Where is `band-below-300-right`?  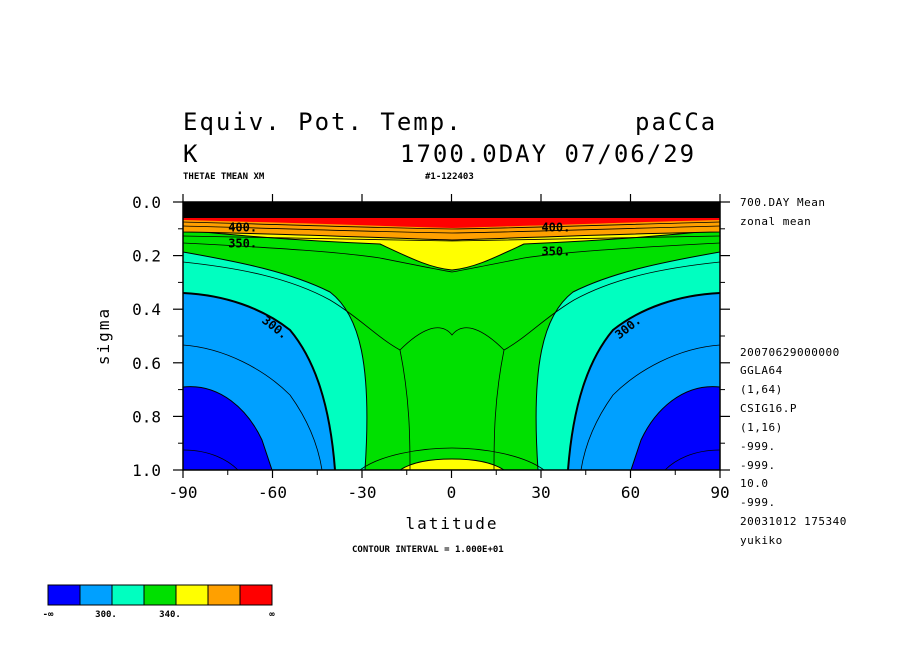 band-below-300-right is located at coordinates (675, 428).